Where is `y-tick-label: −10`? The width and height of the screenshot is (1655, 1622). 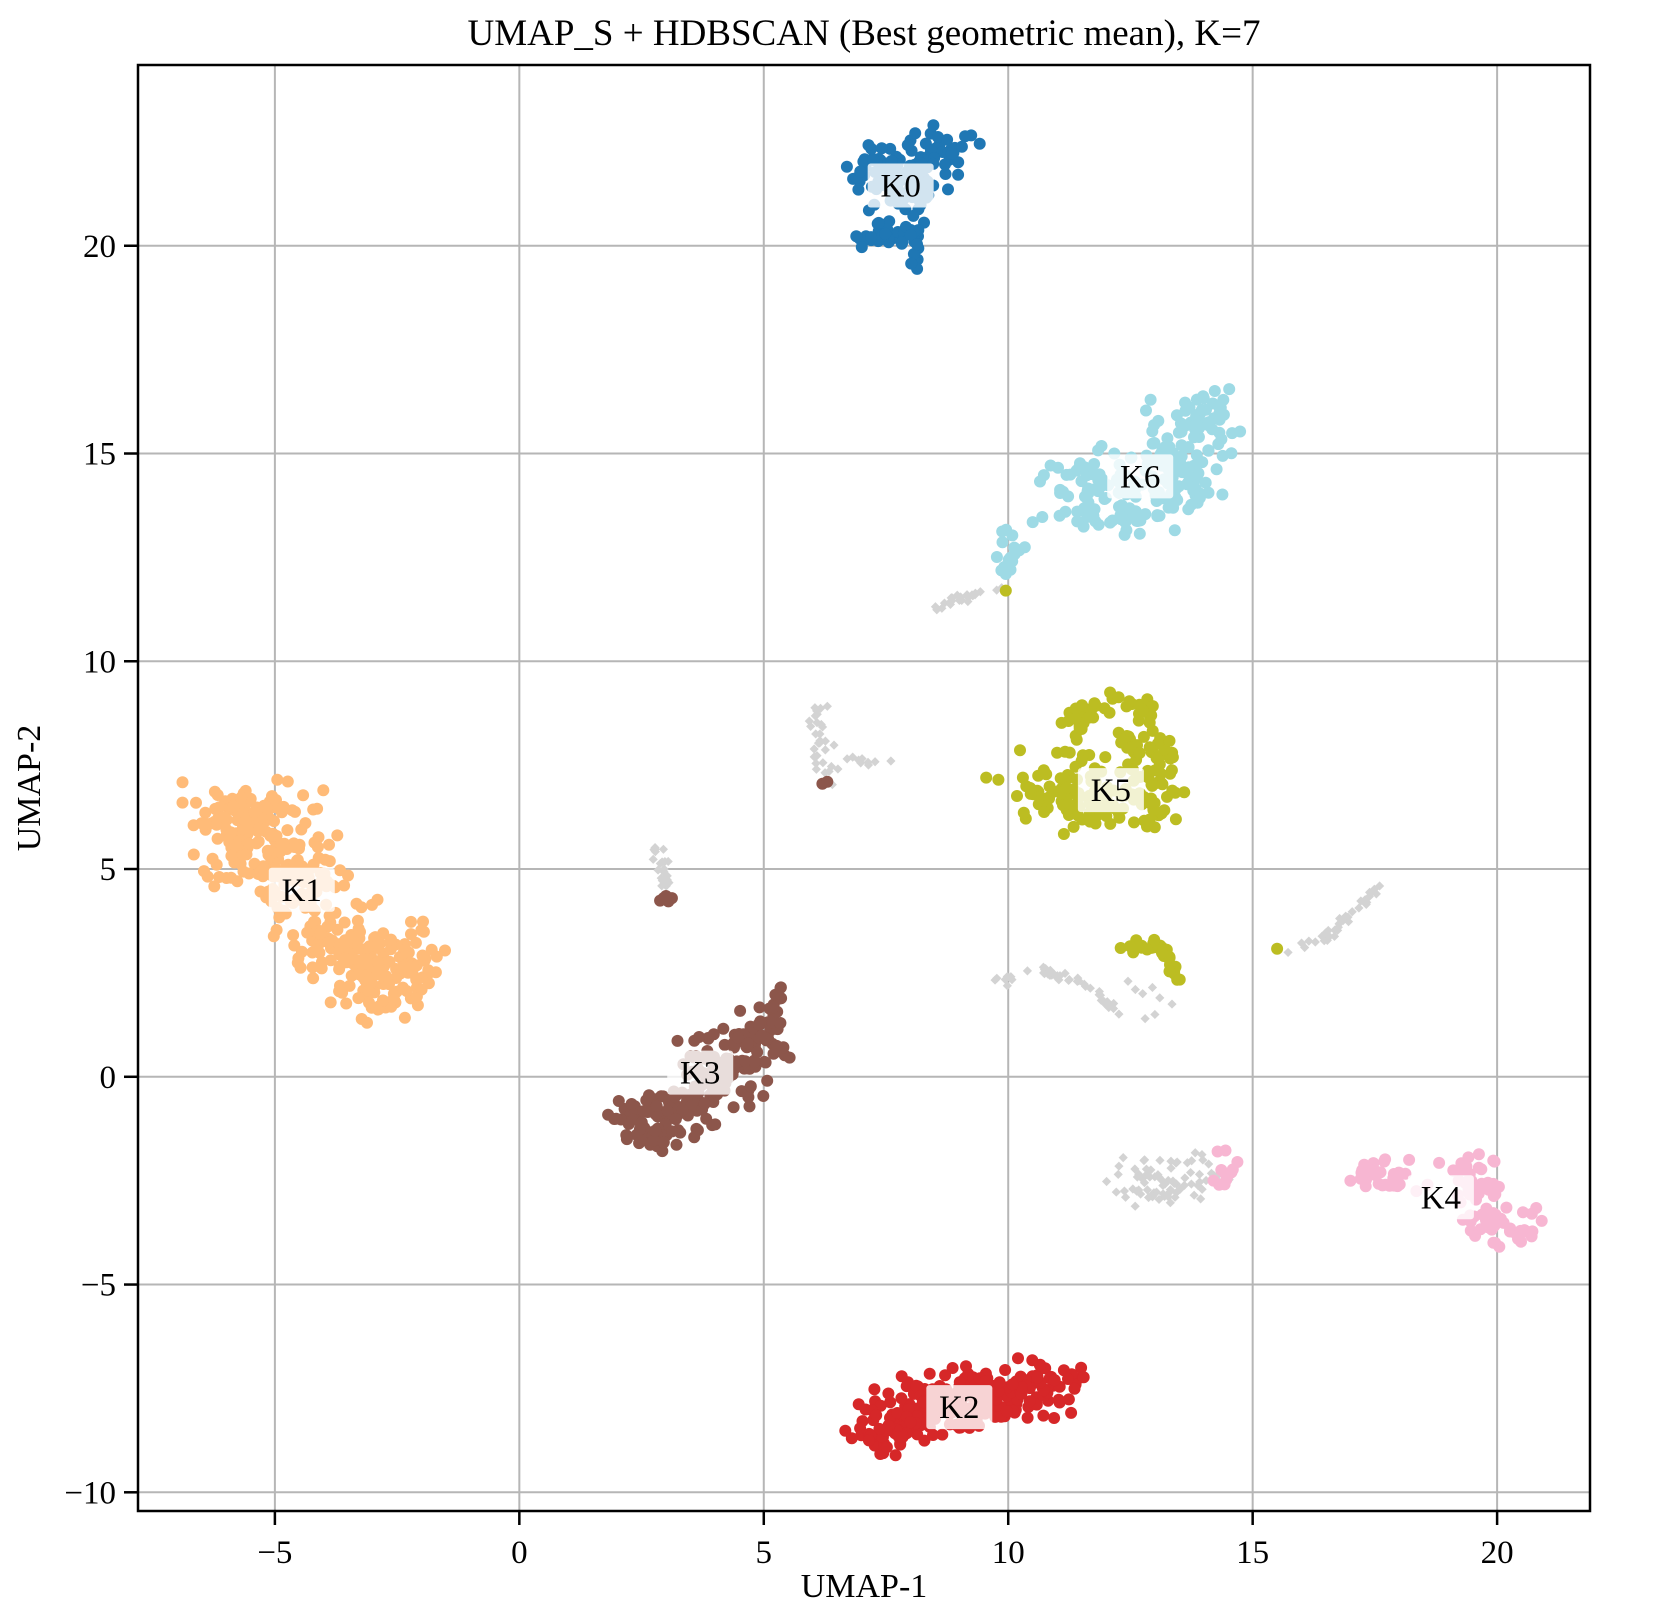
y-tick-label: −10 is located at coordinates (90, 1493).